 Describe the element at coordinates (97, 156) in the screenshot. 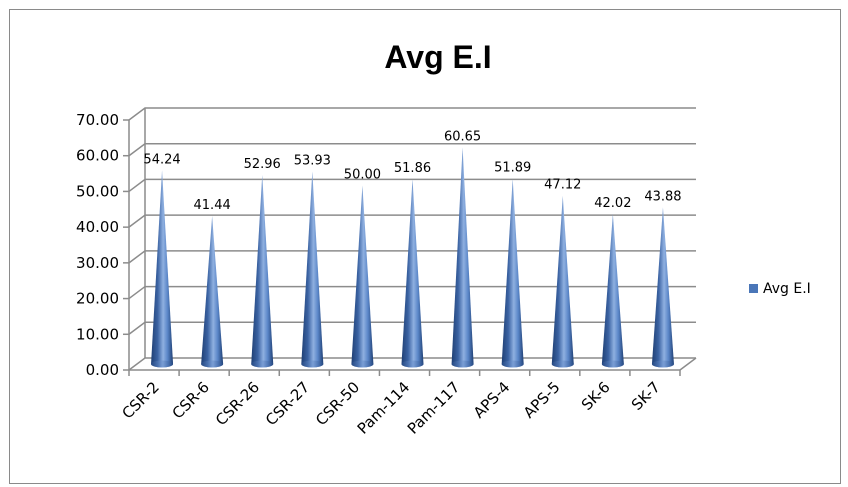

I see `y-tick-label: 60.00` at that location.